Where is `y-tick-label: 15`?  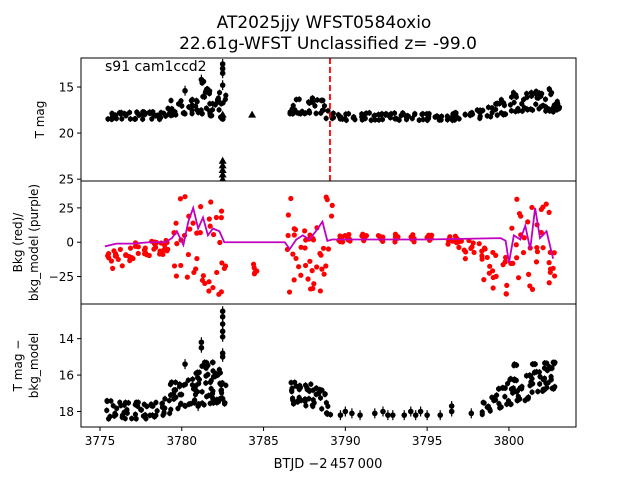
y-tick-label: 15 is located at coordinates (66, 88).